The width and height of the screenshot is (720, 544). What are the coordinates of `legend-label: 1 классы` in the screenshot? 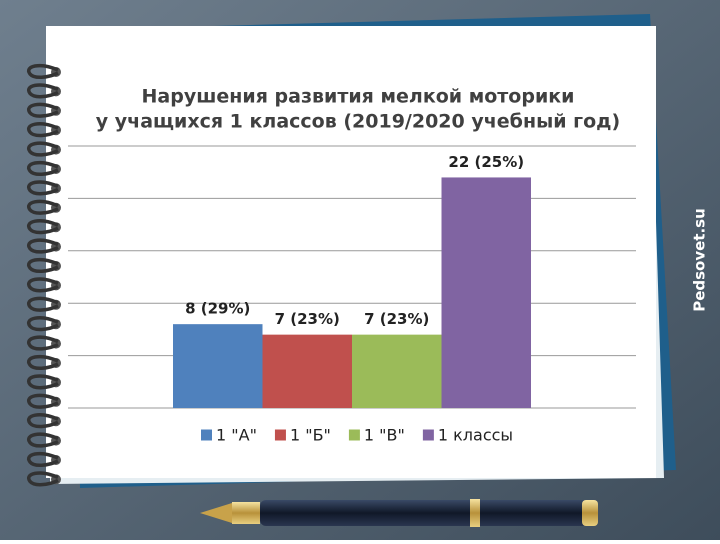 It's located at (475, 435).